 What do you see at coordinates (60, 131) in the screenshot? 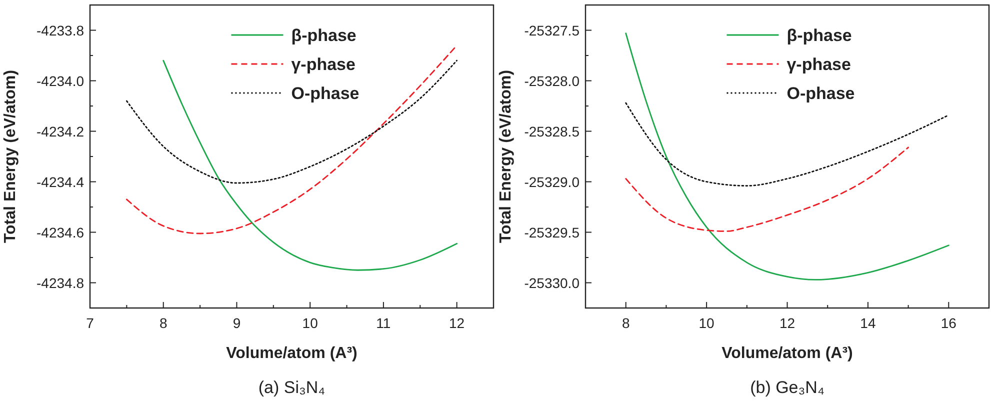
I see `y-tick-label: -4234.2` at bounding box center [60, 131].